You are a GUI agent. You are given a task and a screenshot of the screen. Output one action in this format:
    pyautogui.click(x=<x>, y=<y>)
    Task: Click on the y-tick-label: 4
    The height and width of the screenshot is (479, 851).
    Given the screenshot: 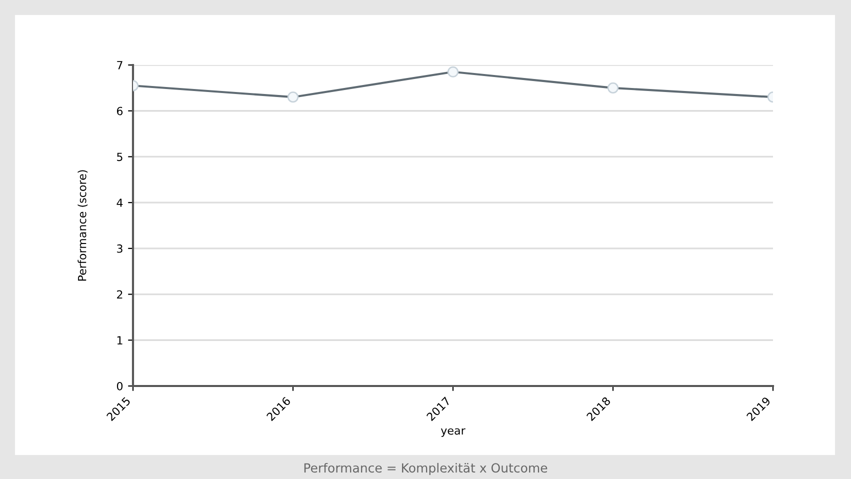 What is the action you would take?
    pyautogui.click(x=119, y=202)
    